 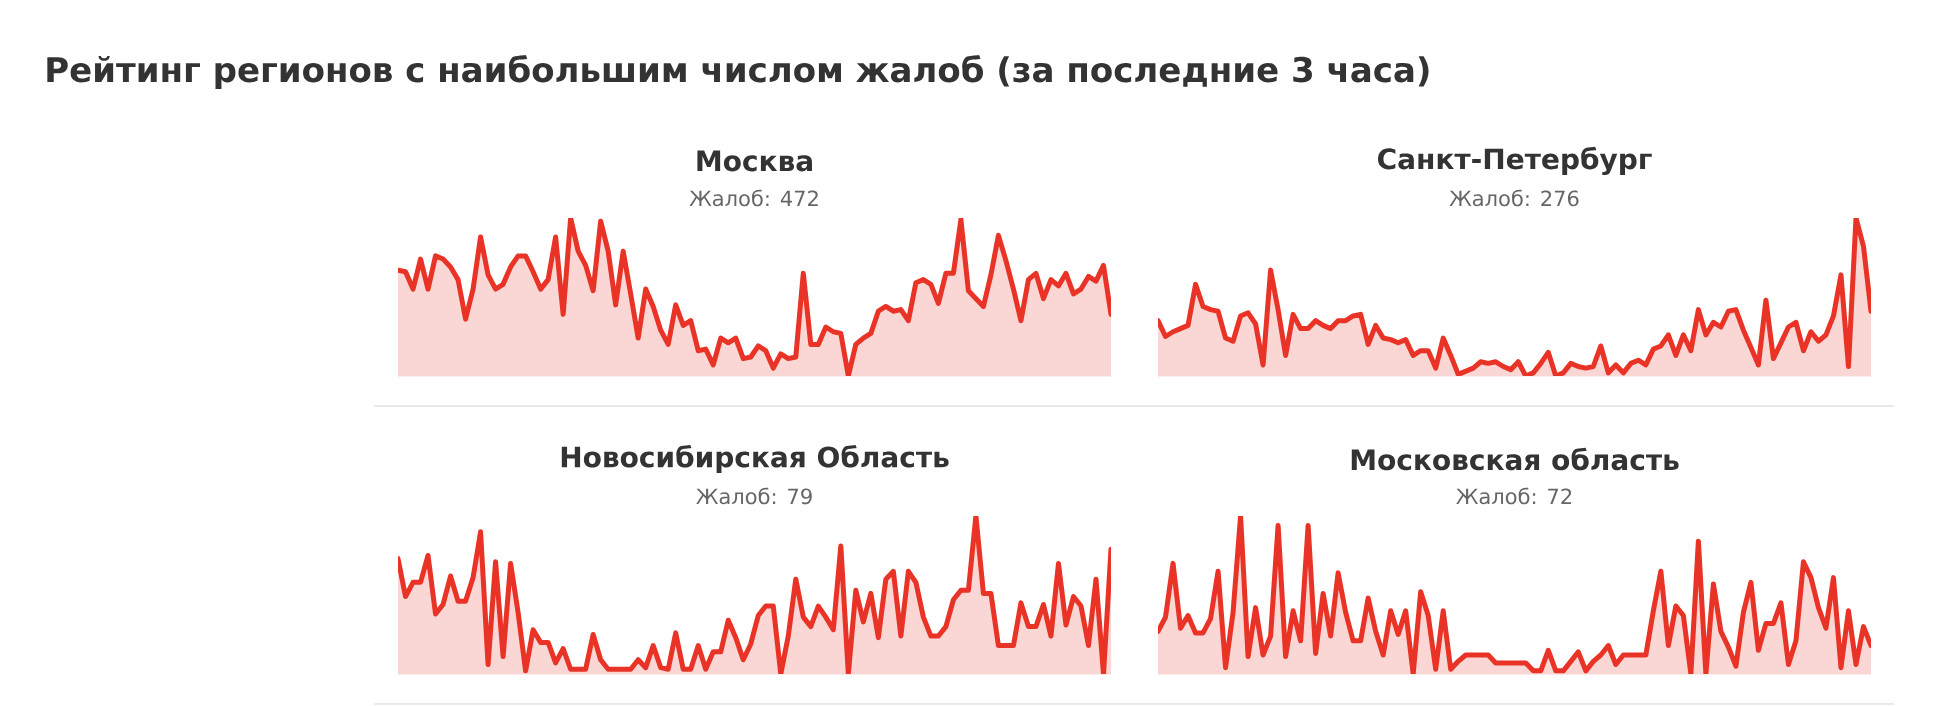 I want to click on text: Рейтинг регионов с наибольшим числом жалоб (за последние 3 часа), so click(x=738, y=71).